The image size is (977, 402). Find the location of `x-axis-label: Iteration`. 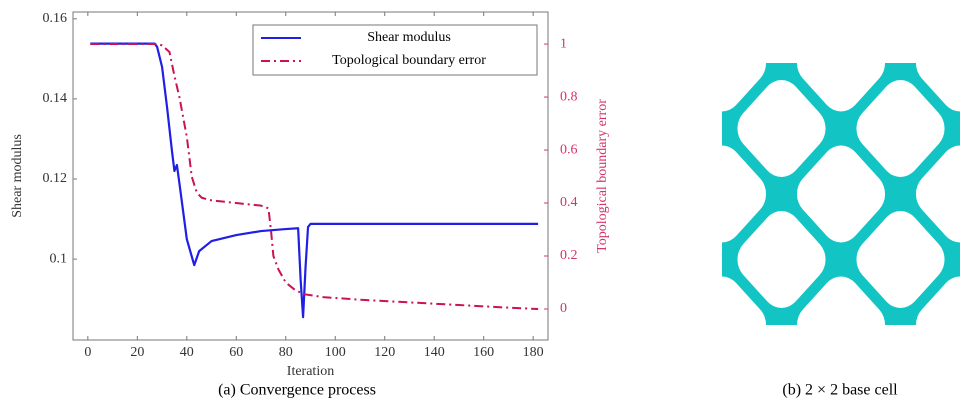

x-axis-label: Iteration is located at coordinates (310, 371).